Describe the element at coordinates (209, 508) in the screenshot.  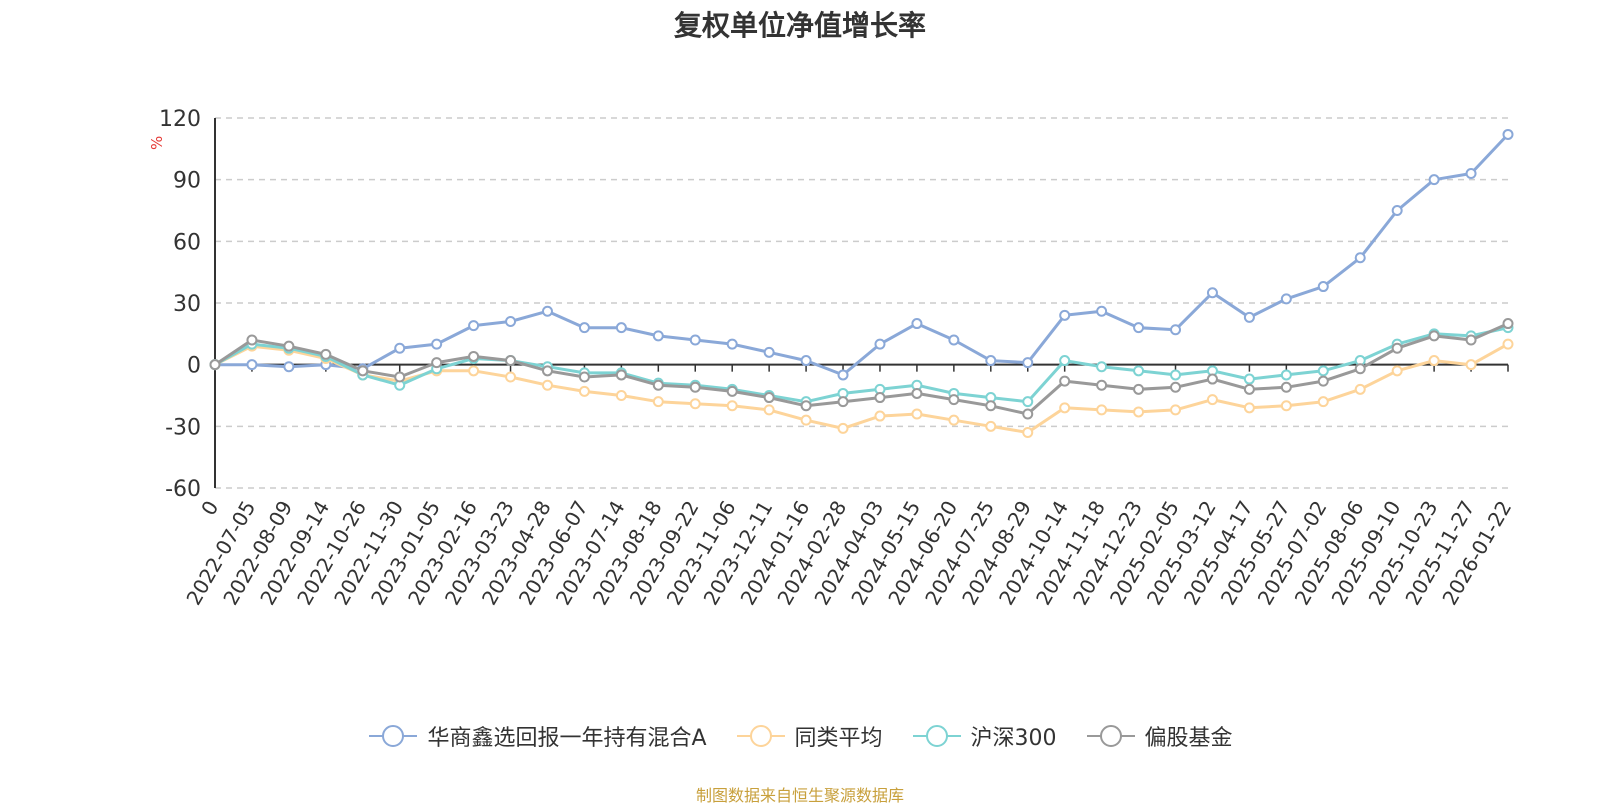
I see `x-tick-label: 0` at that location.